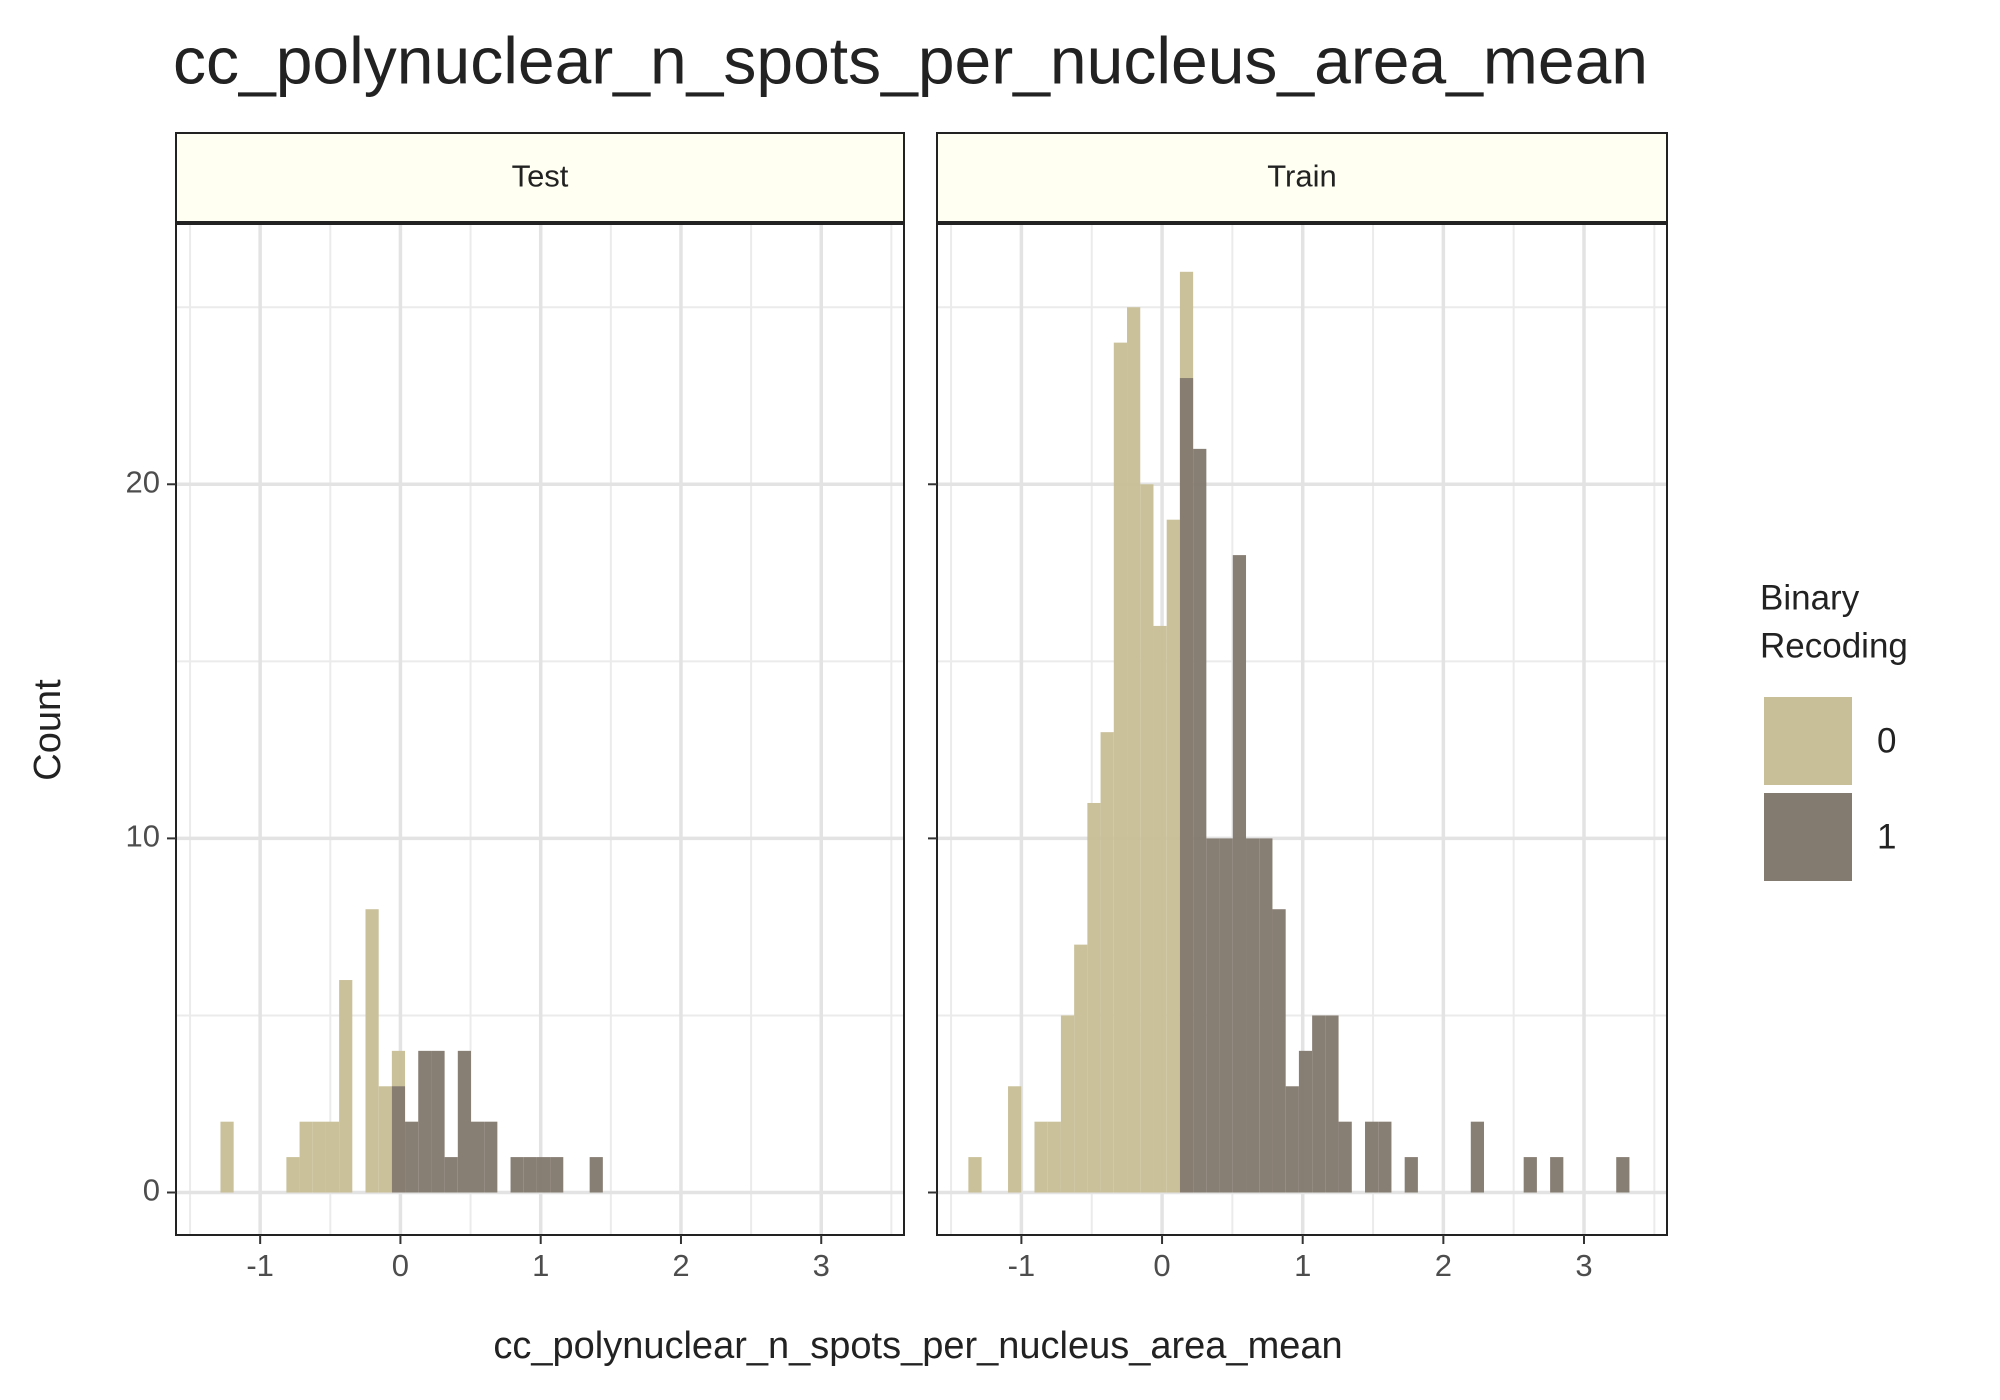 The height and width of the screenshot is (1400, 2000). I want to click on y-axis-label: Count, so click(48, 730).